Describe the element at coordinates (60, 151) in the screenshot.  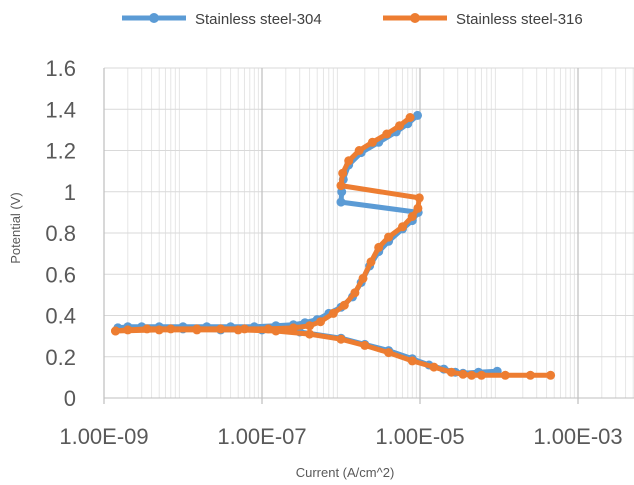
I see `y-tick-label: 1.2` at that location.